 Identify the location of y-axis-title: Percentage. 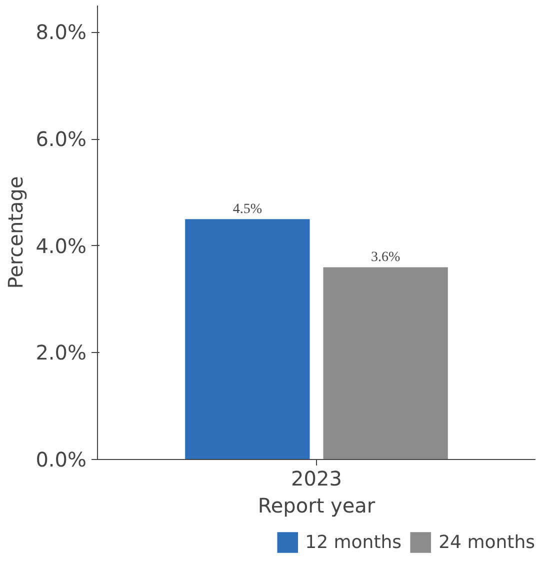
(16, 232).